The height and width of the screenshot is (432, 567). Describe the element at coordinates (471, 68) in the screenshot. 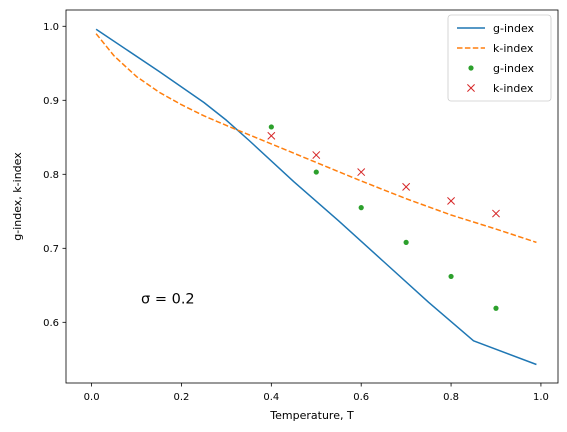

I see `legend-swatch-dot` at that location.